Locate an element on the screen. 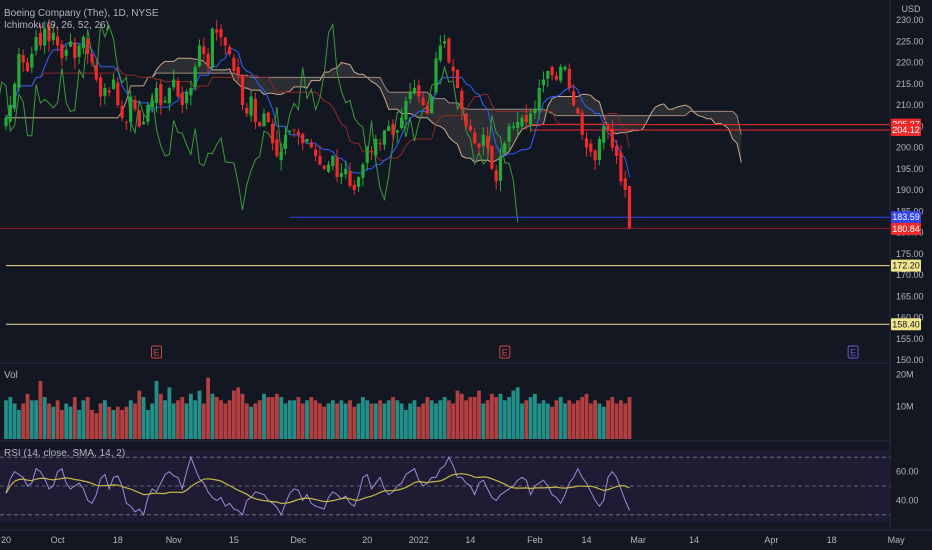  volume-tick-label: 20M is located at coordinates (905, 374).